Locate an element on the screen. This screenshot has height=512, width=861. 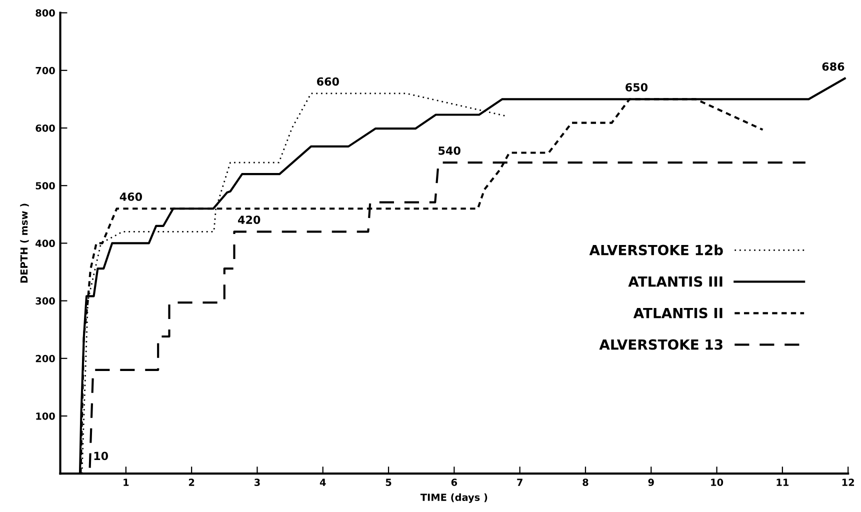
legend-label: ALVERSTOKE 13 is located at coordinates (660, 344).